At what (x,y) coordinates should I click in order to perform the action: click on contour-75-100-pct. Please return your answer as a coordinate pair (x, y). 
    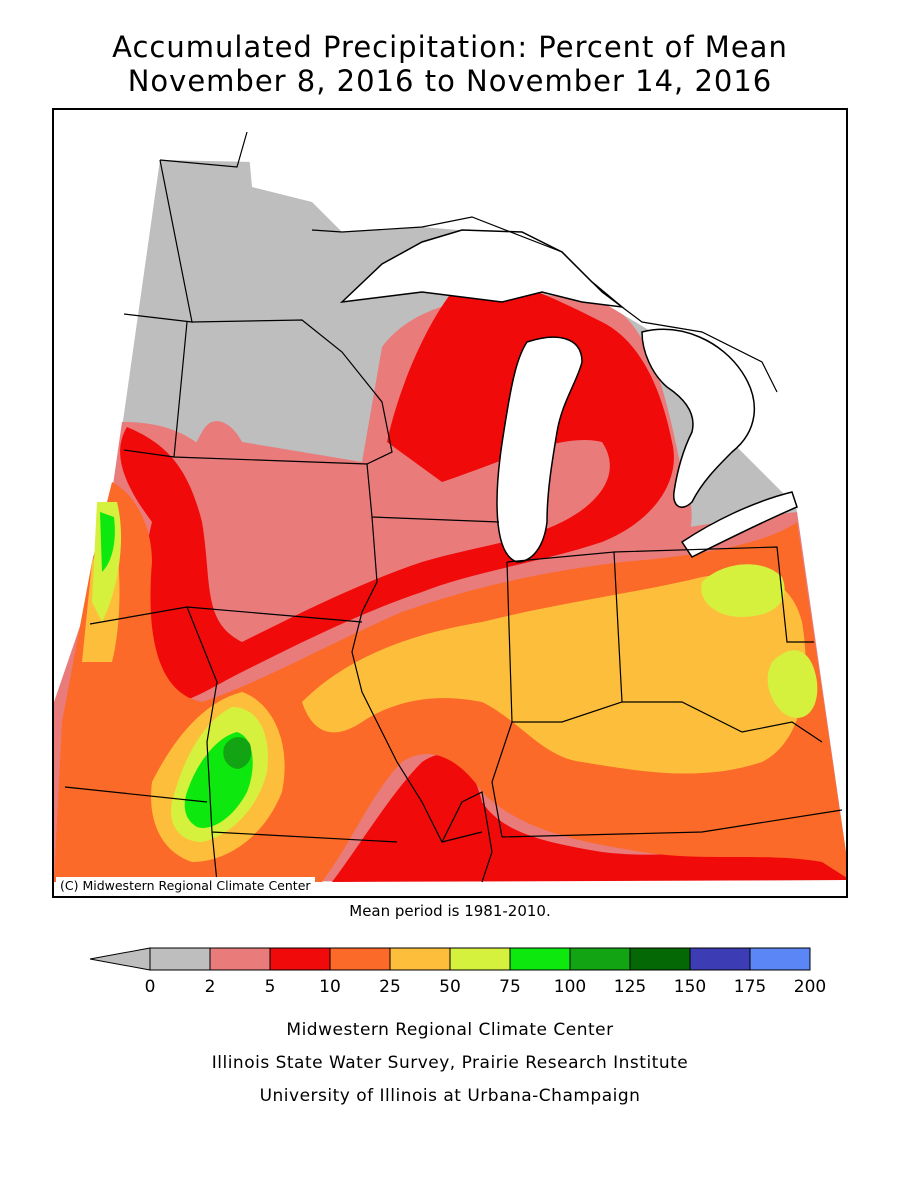
    Looking at the image, I should click on (107, 542).